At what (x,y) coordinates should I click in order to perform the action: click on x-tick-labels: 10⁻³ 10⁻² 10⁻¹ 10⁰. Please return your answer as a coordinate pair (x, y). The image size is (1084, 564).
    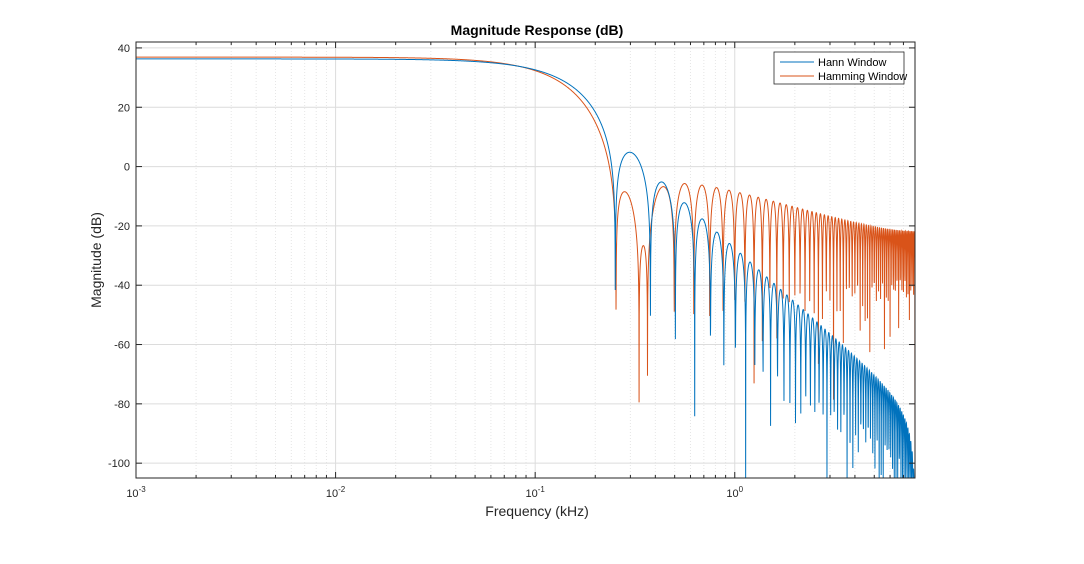
    Looking at the image, I should click on (434, 492).